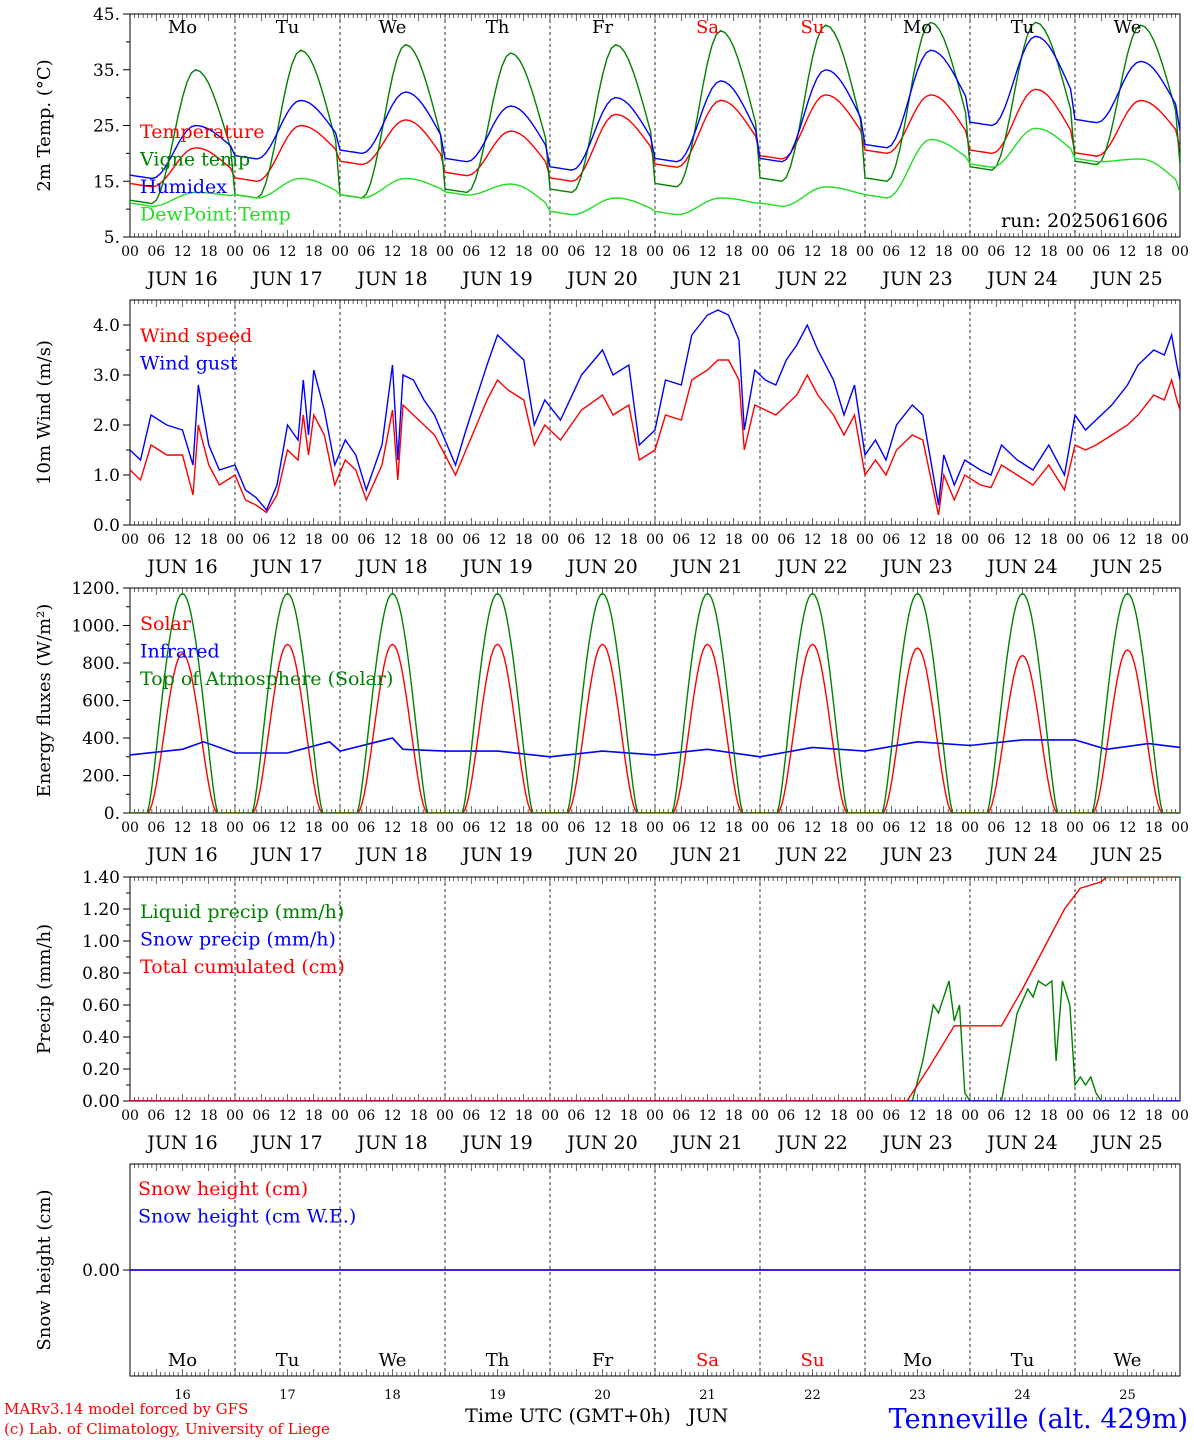 This screenshot has width=1194, height=1440. What do you see at coordinates (101, 1006) in the screenshot?
I see `y-tick-label: 0.60` at bounding box center [101, 1006].